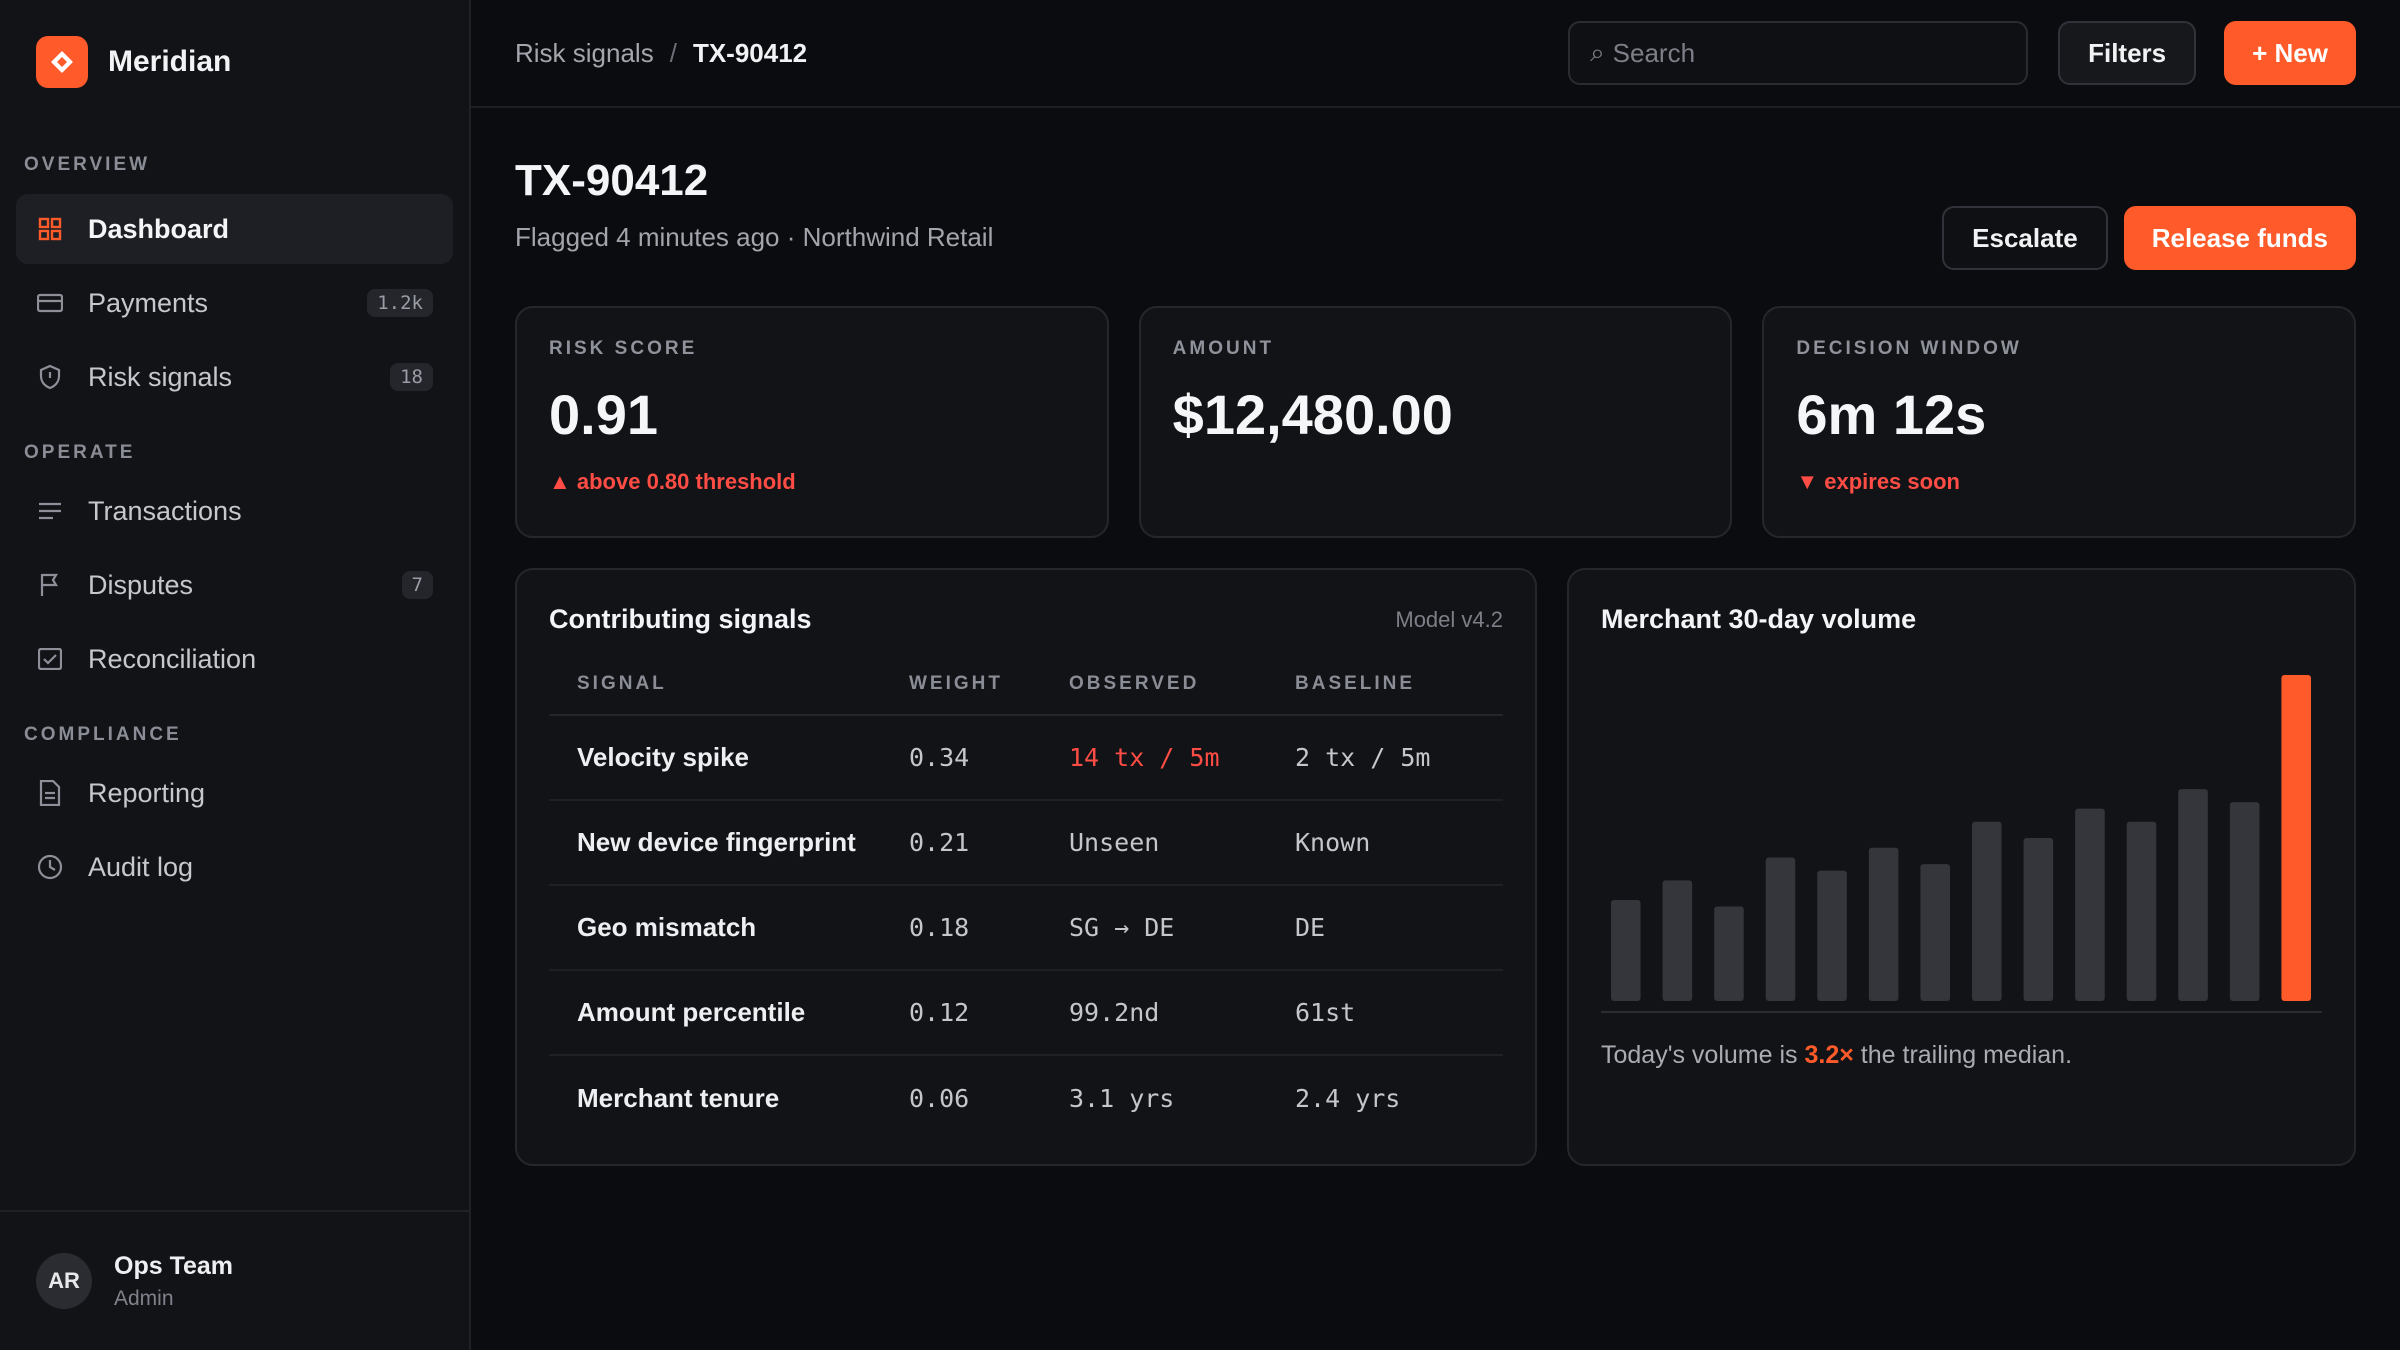  What do you see at coordinates (678, 1097) in the screenshot?
I see `cell-signal: Merchant tenure` at bounding box center [678, 1097].